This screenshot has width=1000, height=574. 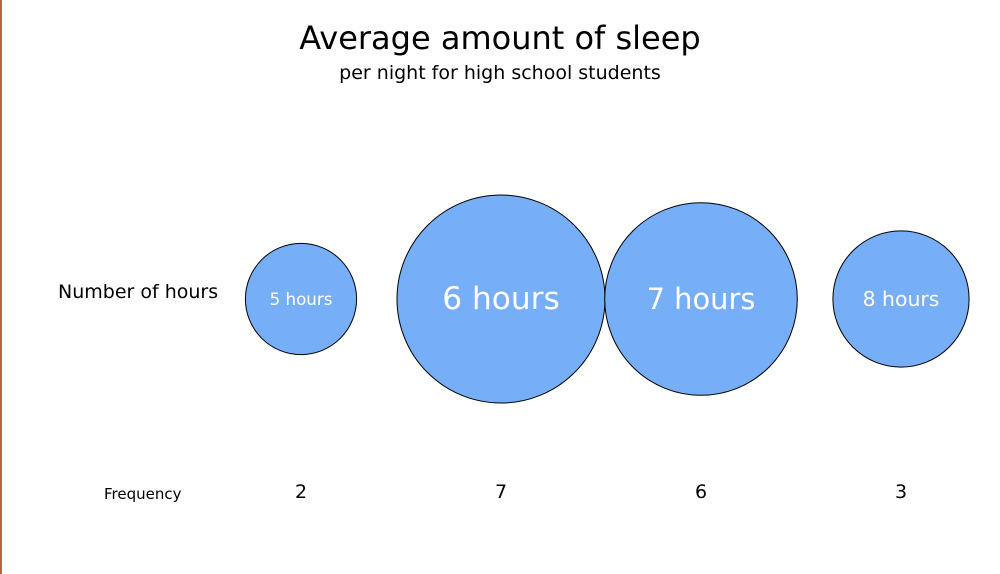 I want to click on frequency-value-6-hours: 7, so click(x=501, y=492).